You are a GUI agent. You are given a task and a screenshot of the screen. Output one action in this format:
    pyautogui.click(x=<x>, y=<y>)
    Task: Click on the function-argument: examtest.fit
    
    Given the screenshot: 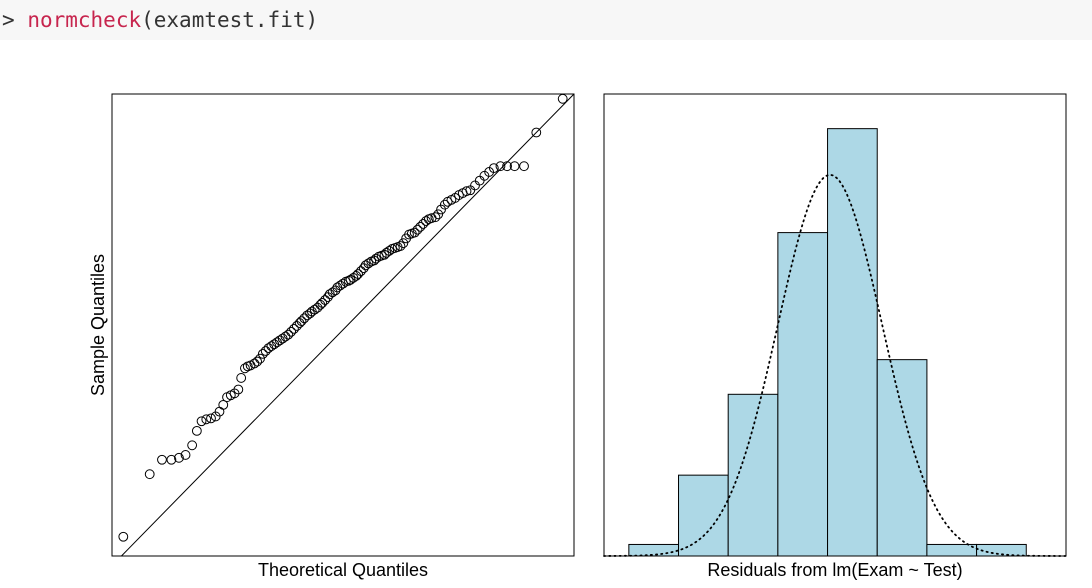 What is the action you would take?
    pyautogui.click(x=229, y=20)
    